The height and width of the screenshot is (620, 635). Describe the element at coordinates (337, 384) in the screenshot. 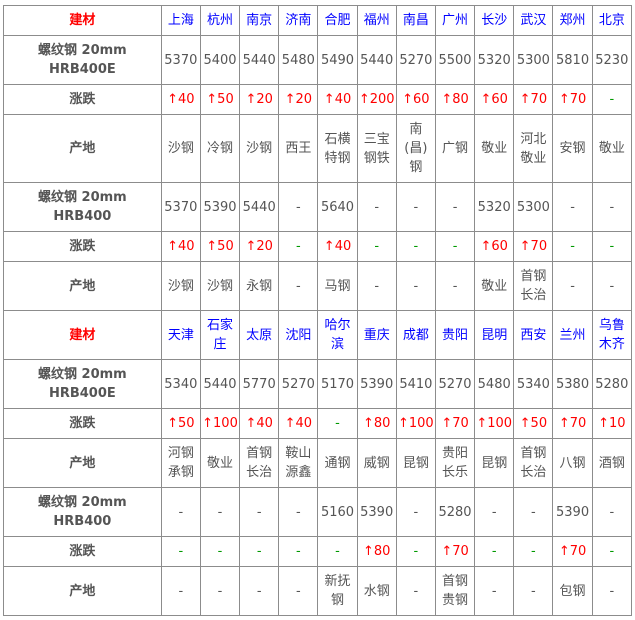

I see `price-cell: 5170` at that location.